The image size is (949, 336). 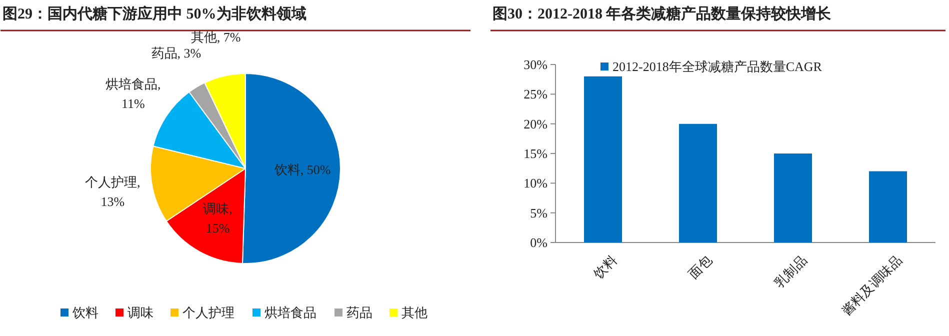 What do you see at coordinates (217, 218) in the screenshot?
I see `data-label: 调味, 15%` at bounding box center [217, 218].